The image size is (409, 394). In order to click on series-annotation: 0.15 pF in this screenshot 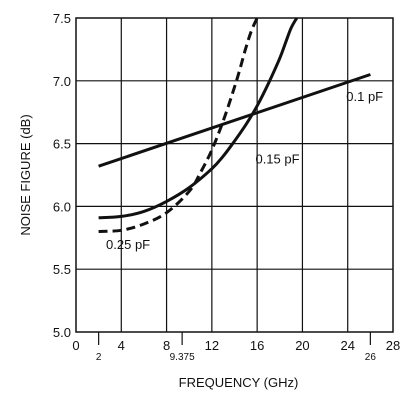, I will do `click(277, 159)`.